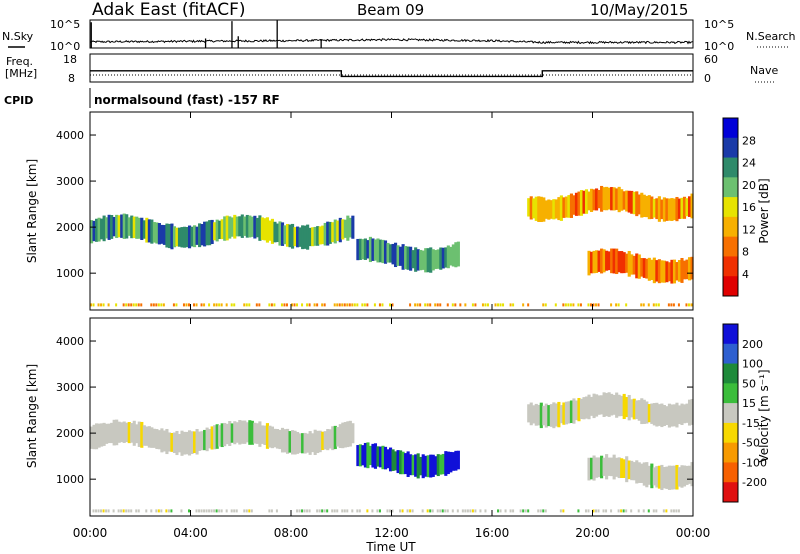  I want to click on velocity-colorbar: 200 100 50 15 -15 -50 -100 -200, so click(744, 413).